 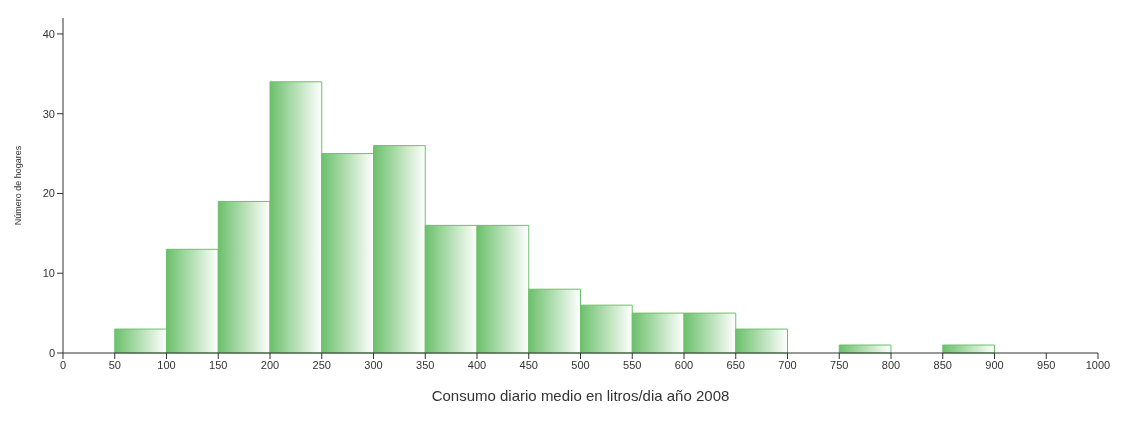 What do you see at coordinates (839, 364) in the screenshot?
I see `x-tick-label: 750` at bounding box center [839, 364].